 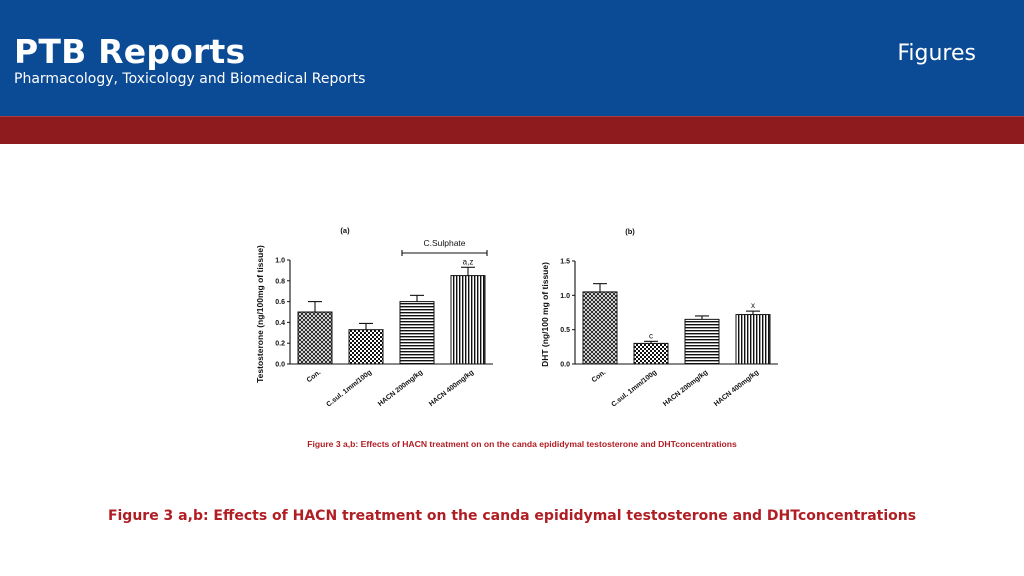 I want to click on chart-a-title: (a), so click(x=345, y=230).